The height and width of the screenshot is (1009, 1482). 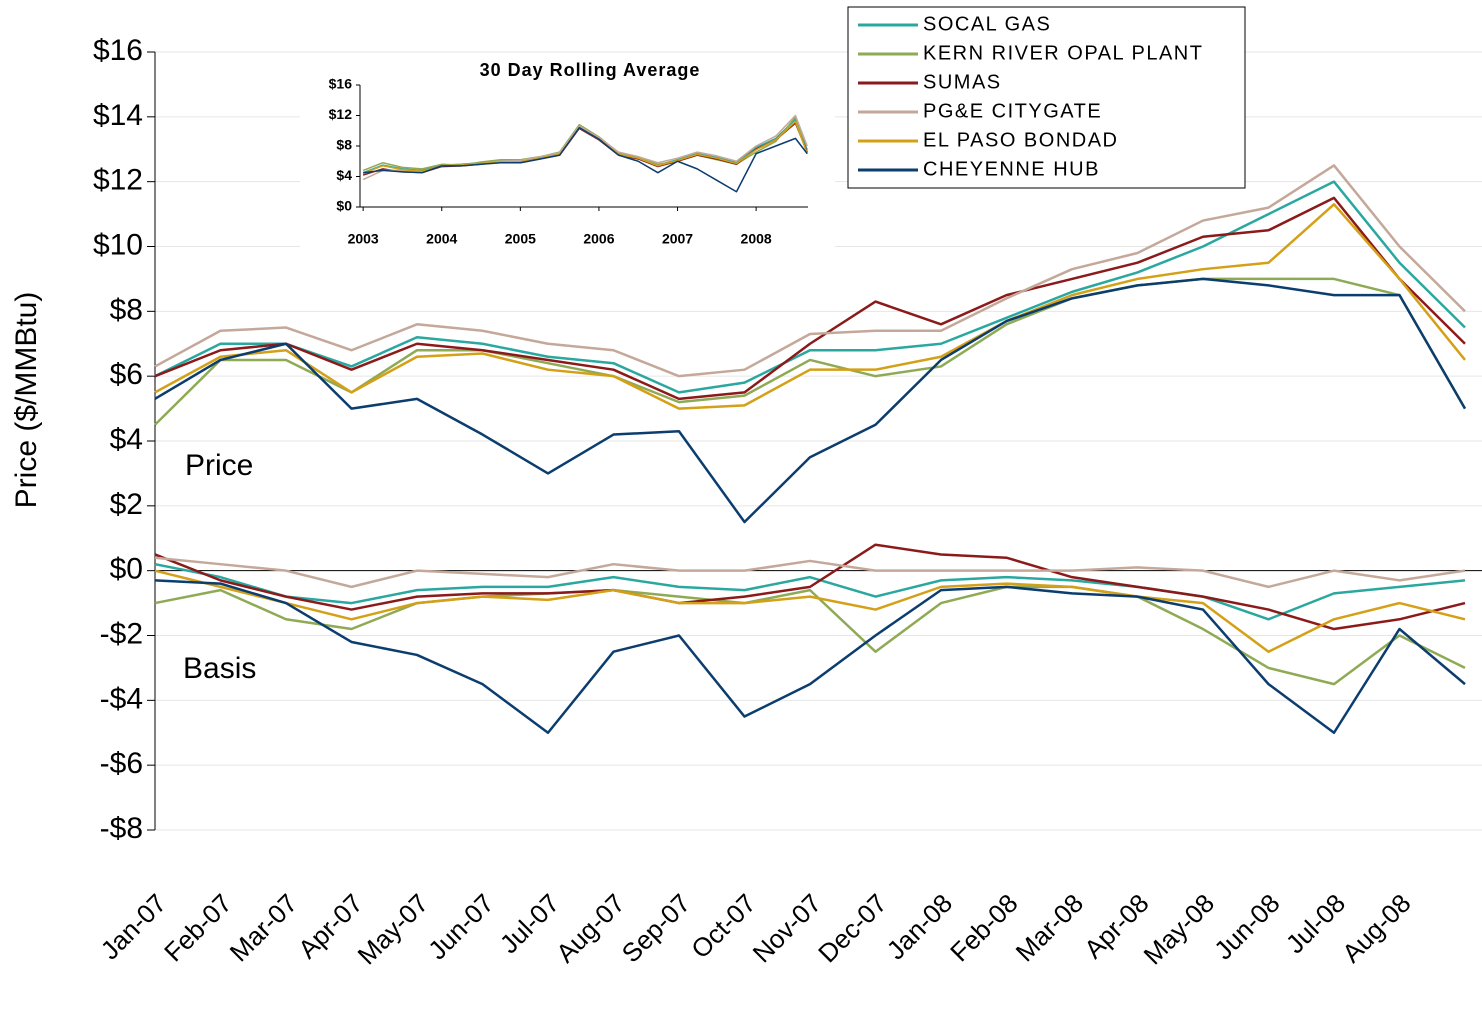 What do you see at coordinates (1049, 927) in the screenshot?
I see `x-tick-label: Mar-08` at bounding box center [1049, 927].